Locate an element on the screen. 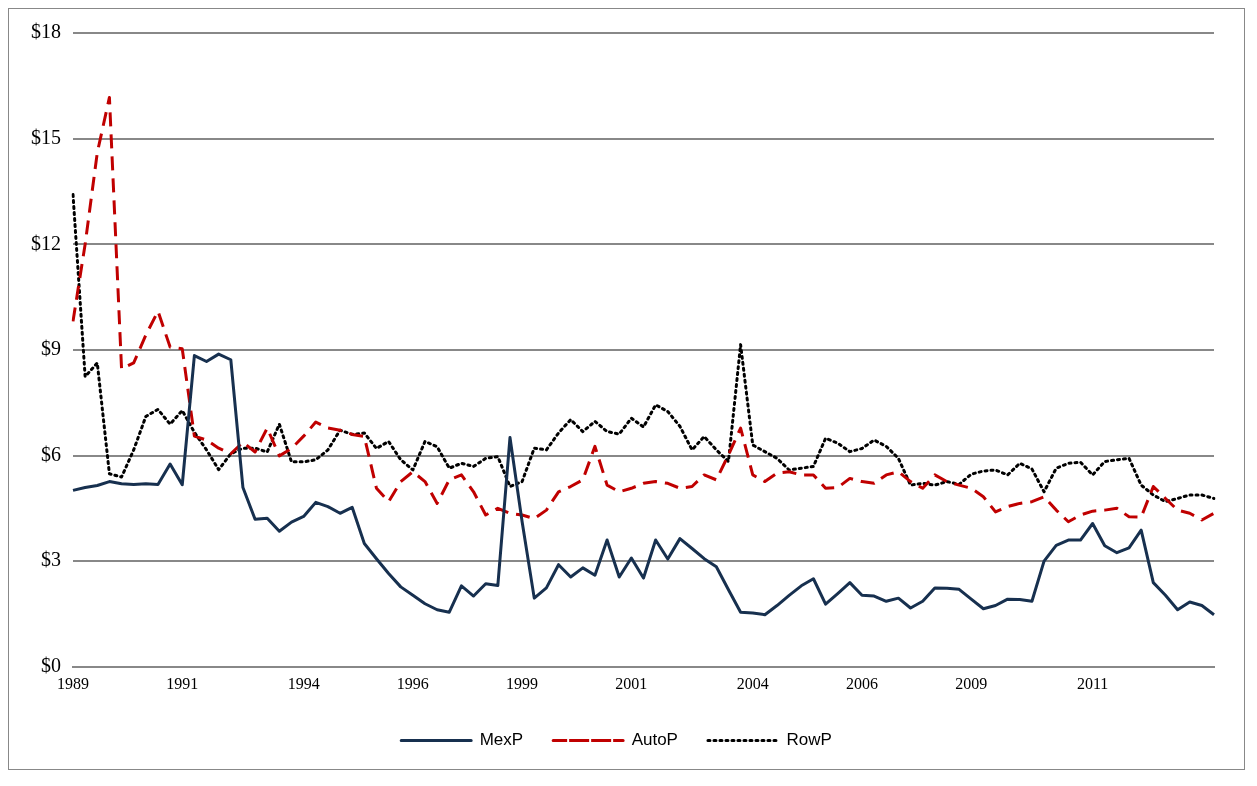 This screenshot has height=786, width=1257. x-tick-label: 2009 is located at coordinates (971, 683).